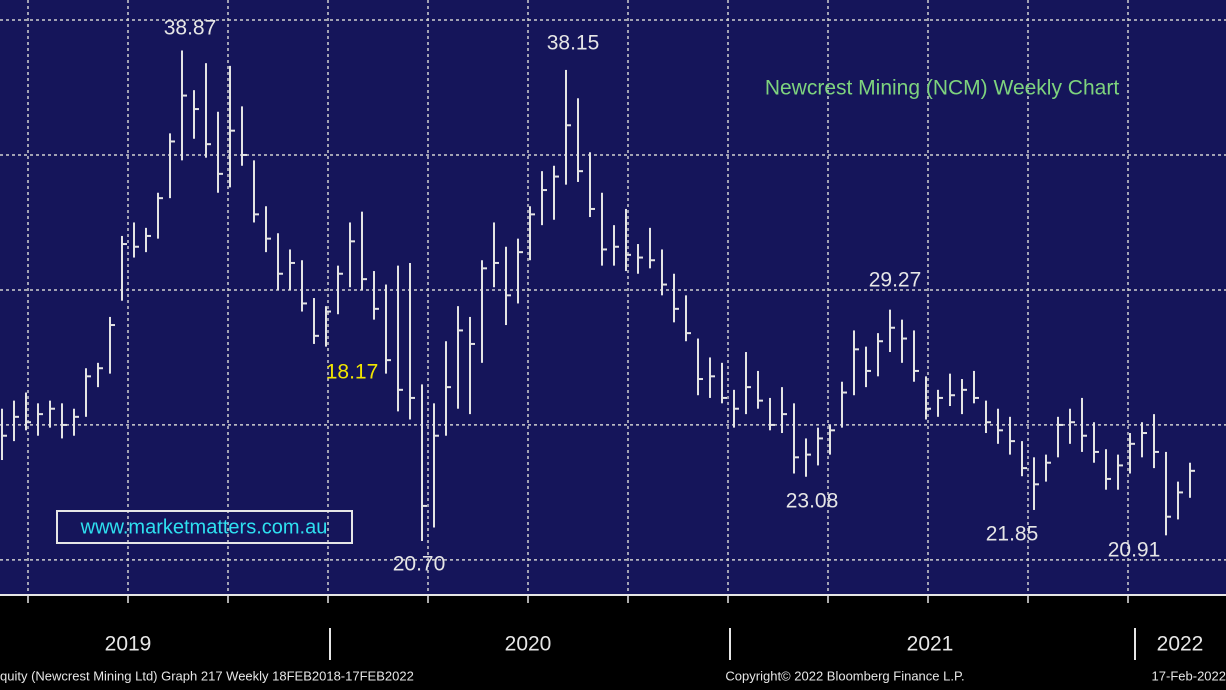 This screenshot has width=1226, height=690. What do you see at coordinates (844, 675) in the screenshot?
I see `footer-text: Copyright© 2022 Bloomberg Finance L.P.` at bounding box center [844, 675].